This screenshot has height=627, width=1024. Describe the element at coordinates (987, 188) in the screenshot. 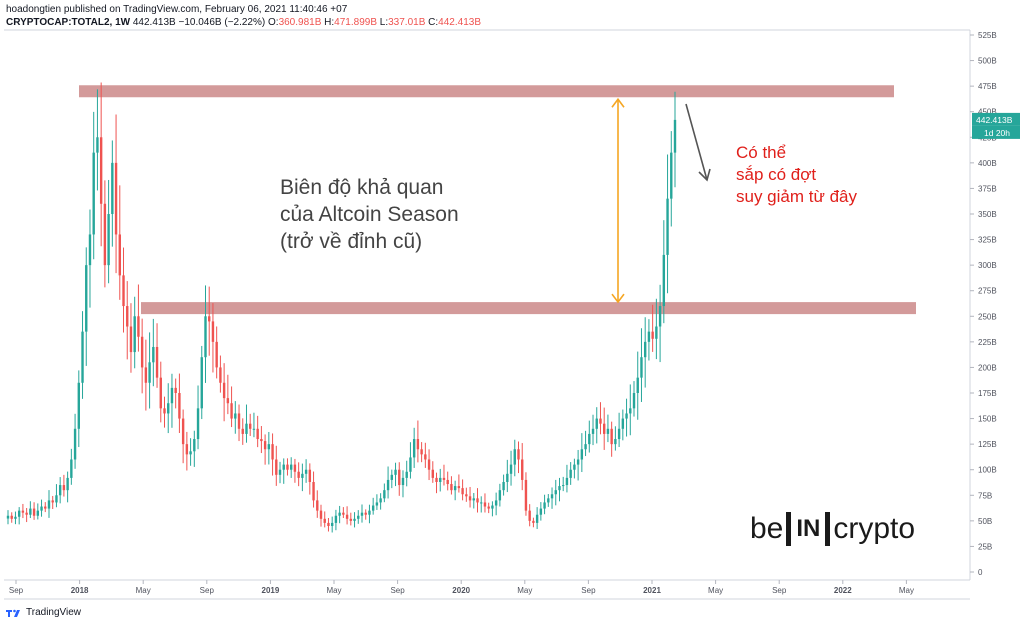

I see `y-tick-label: 375B` at that location.